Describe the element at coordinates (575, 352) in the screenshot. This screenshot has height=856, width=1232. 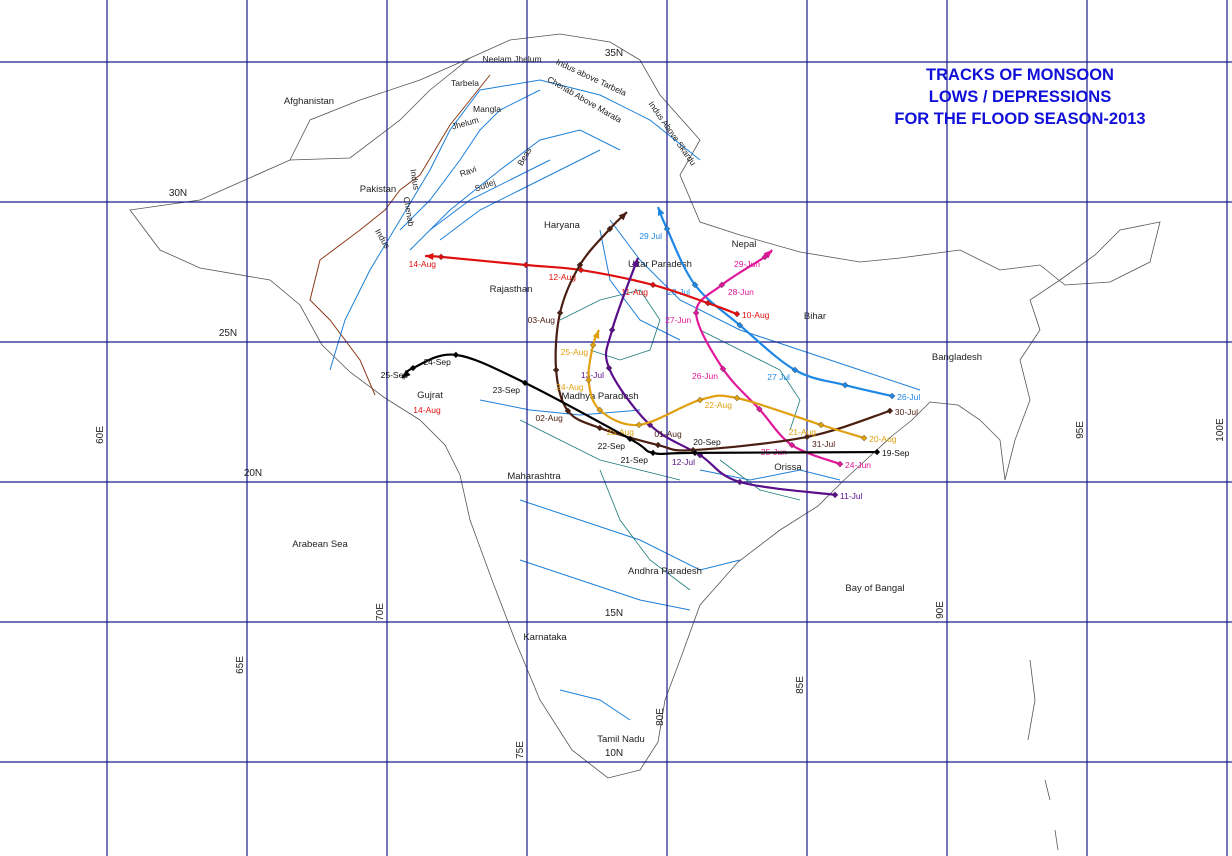
I see `track-date-label: 25-Aug` at that location.